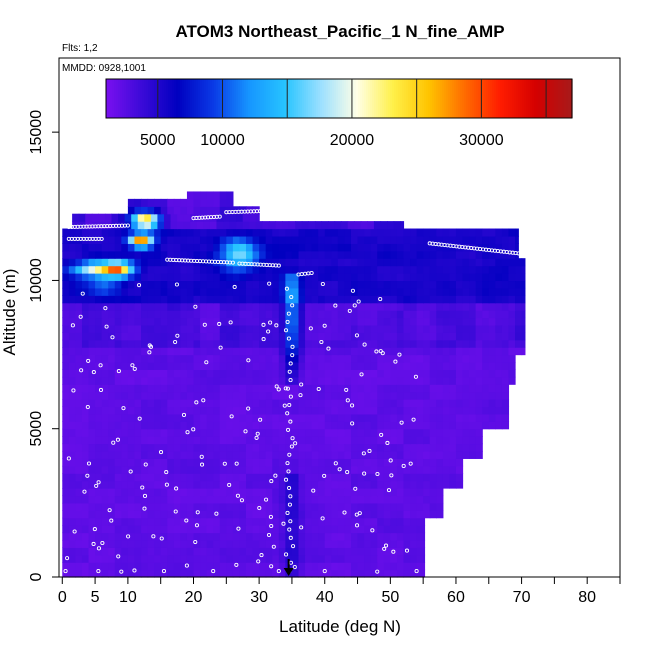 The height and width of the screenshot is (650, 650). Describe the element at coordinates (158, 140) in the screenshot. I see `colorbar-tick-label: 5000` at that location.